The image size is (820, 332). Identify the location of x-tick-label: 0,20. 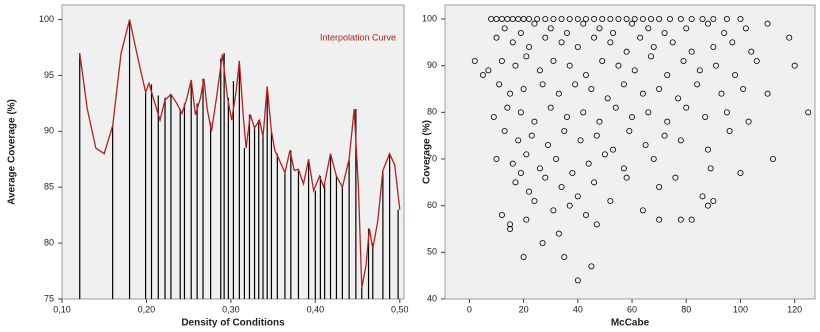
(147, 309).